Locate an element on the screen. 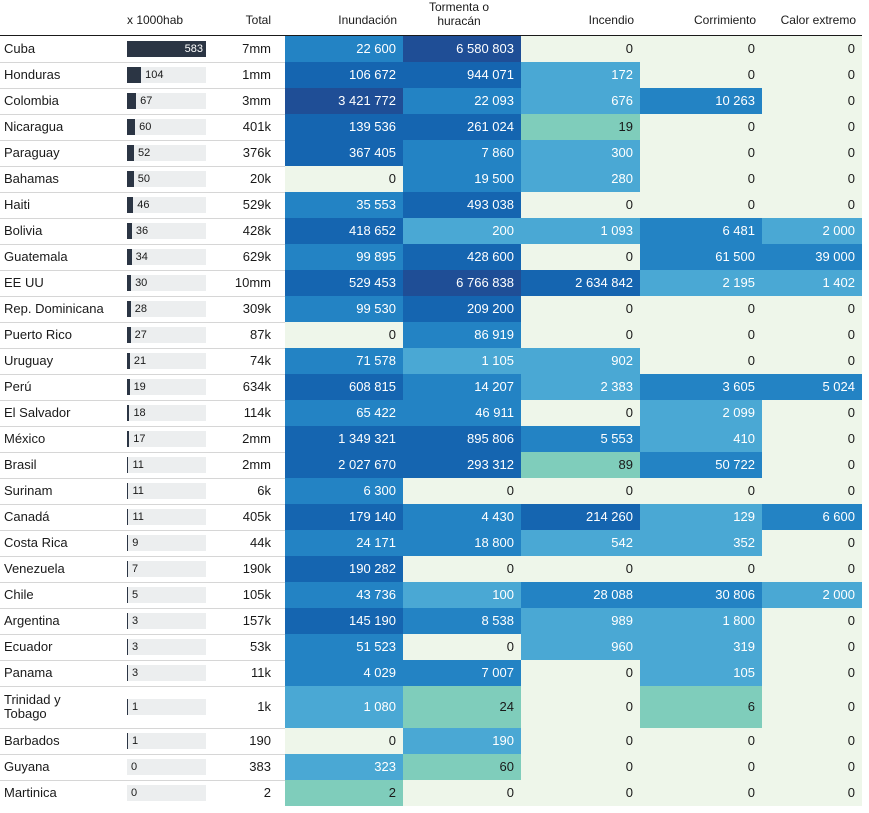  cell-tormenta: 190 is located at coordinates (462, 741).